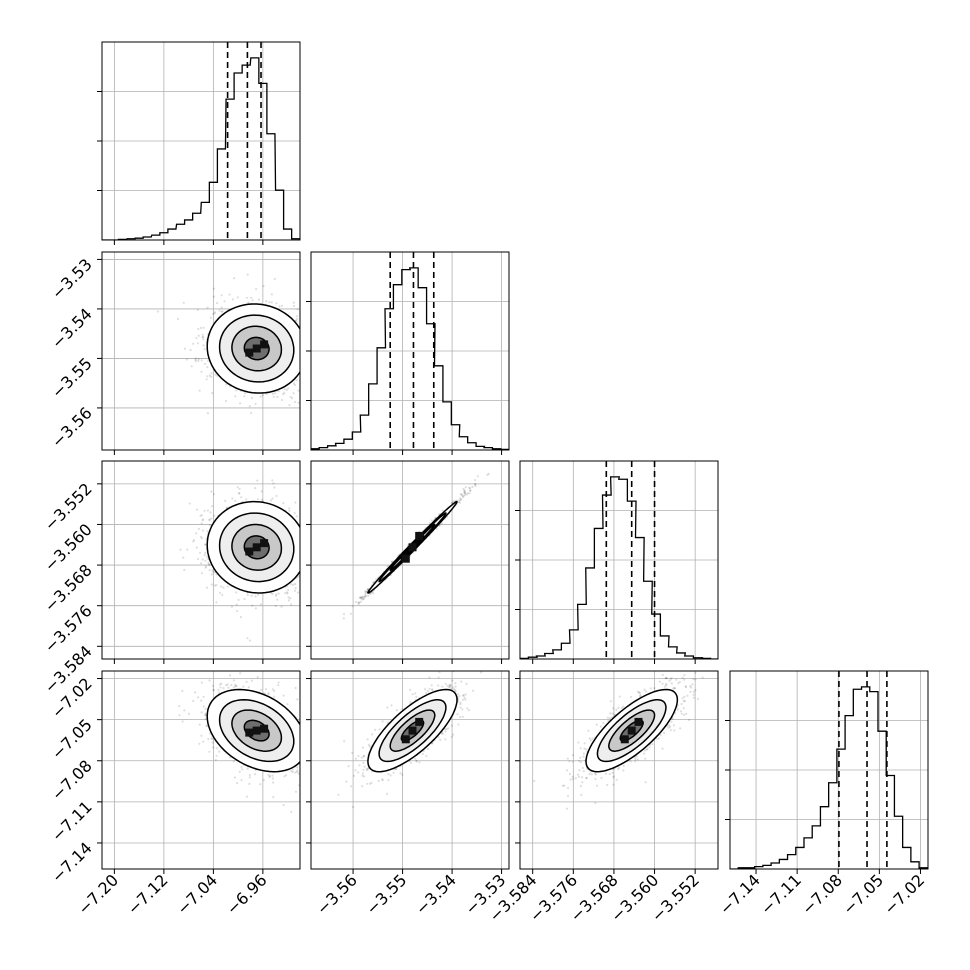 This screenshot has height=970, width=970. What do you see at coordinates (863, 894) in the screenshot?
I see `x-tick-label: −7.05` at bounding box center [863, 894].